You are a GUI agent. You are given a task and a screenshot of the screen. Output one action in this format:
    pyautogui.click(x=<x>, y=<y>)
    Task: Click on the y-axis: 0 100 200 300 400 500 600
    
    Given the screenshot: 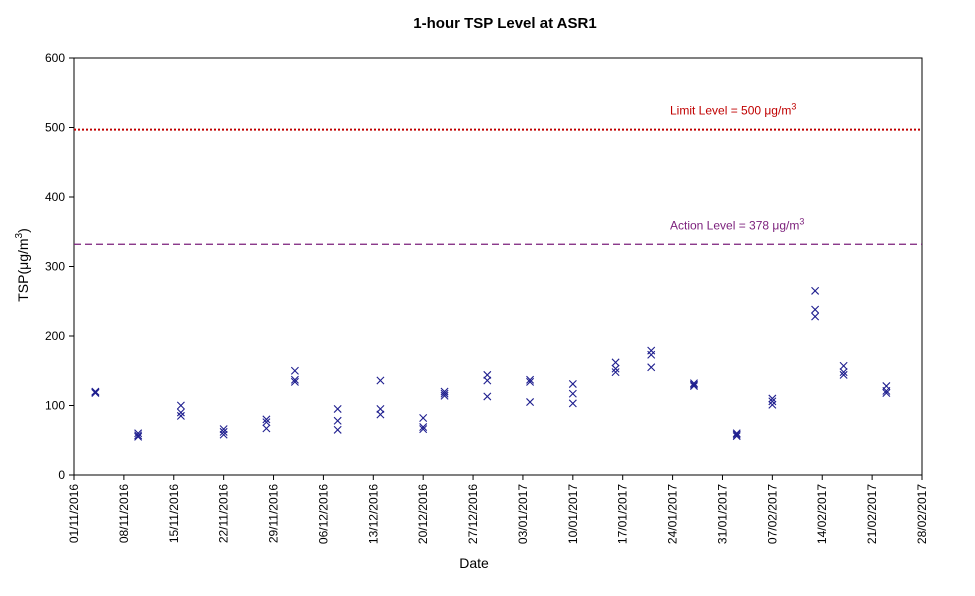 What is the action you would take?
    pyautogui.click(x=59, y=266)
    